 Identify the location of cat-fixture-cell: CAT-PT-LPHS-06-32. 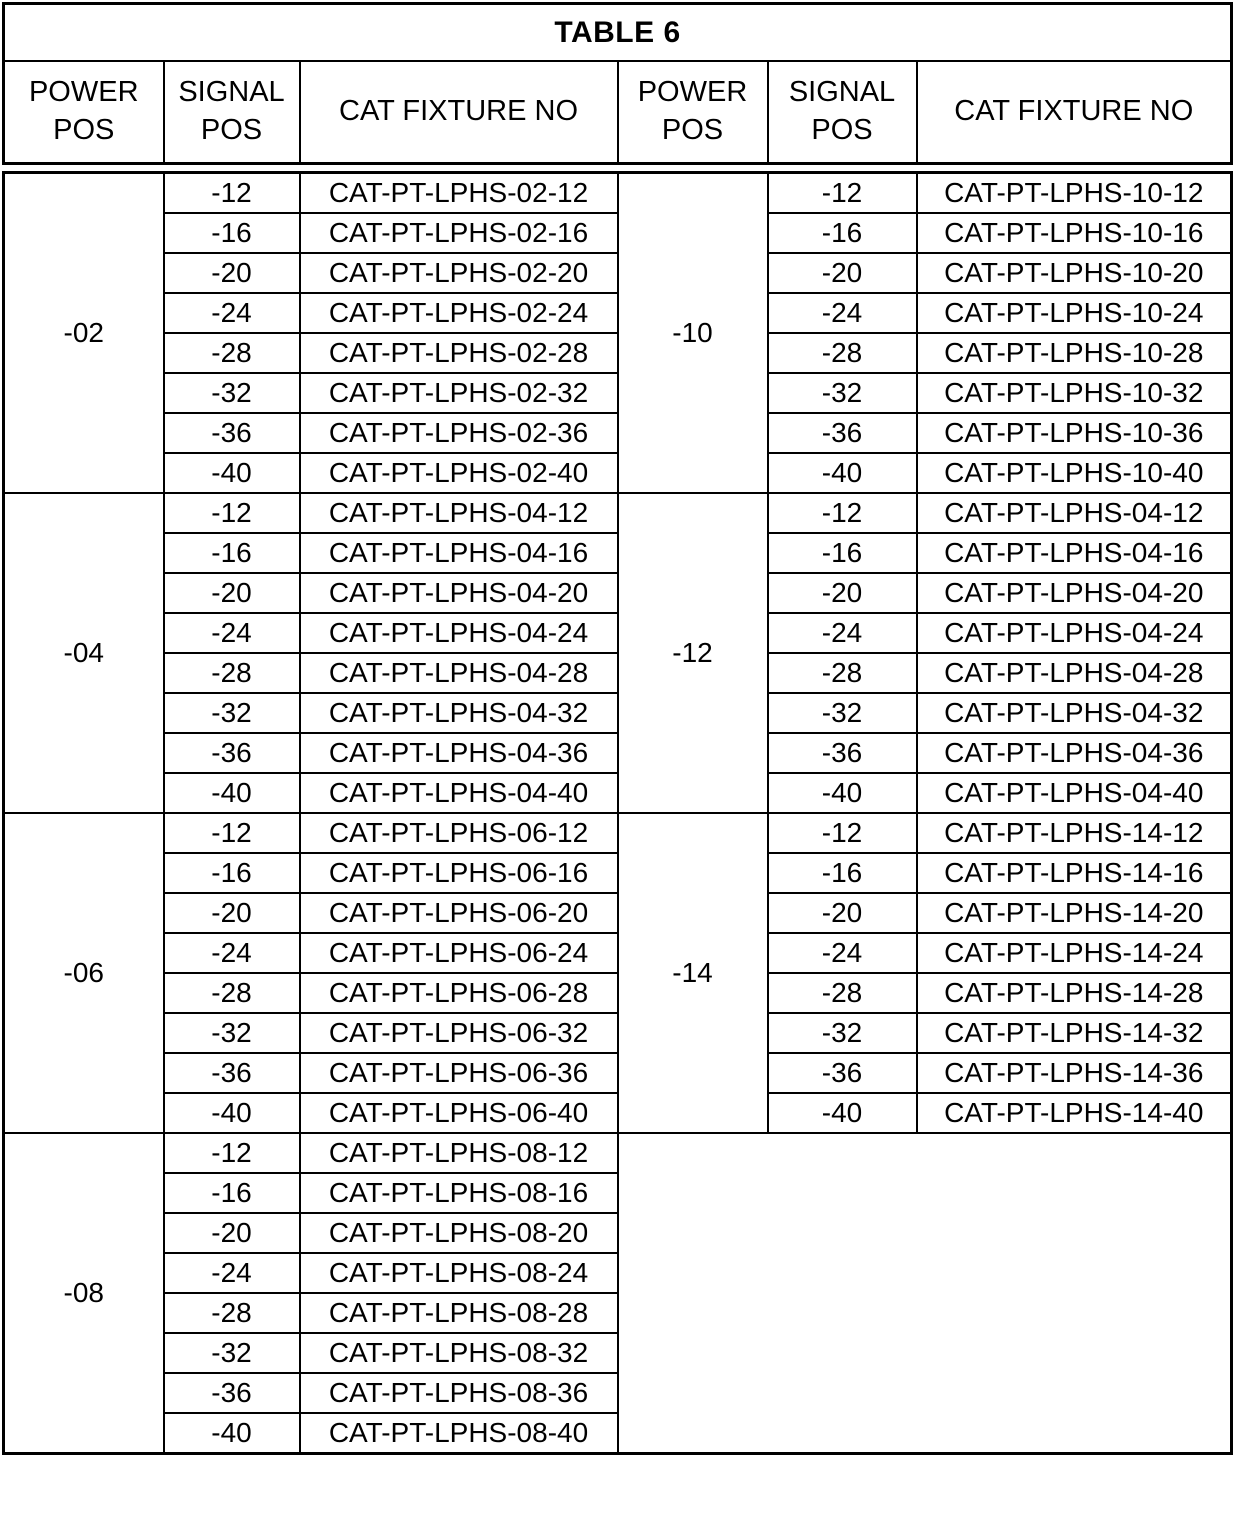
(458, 1033).